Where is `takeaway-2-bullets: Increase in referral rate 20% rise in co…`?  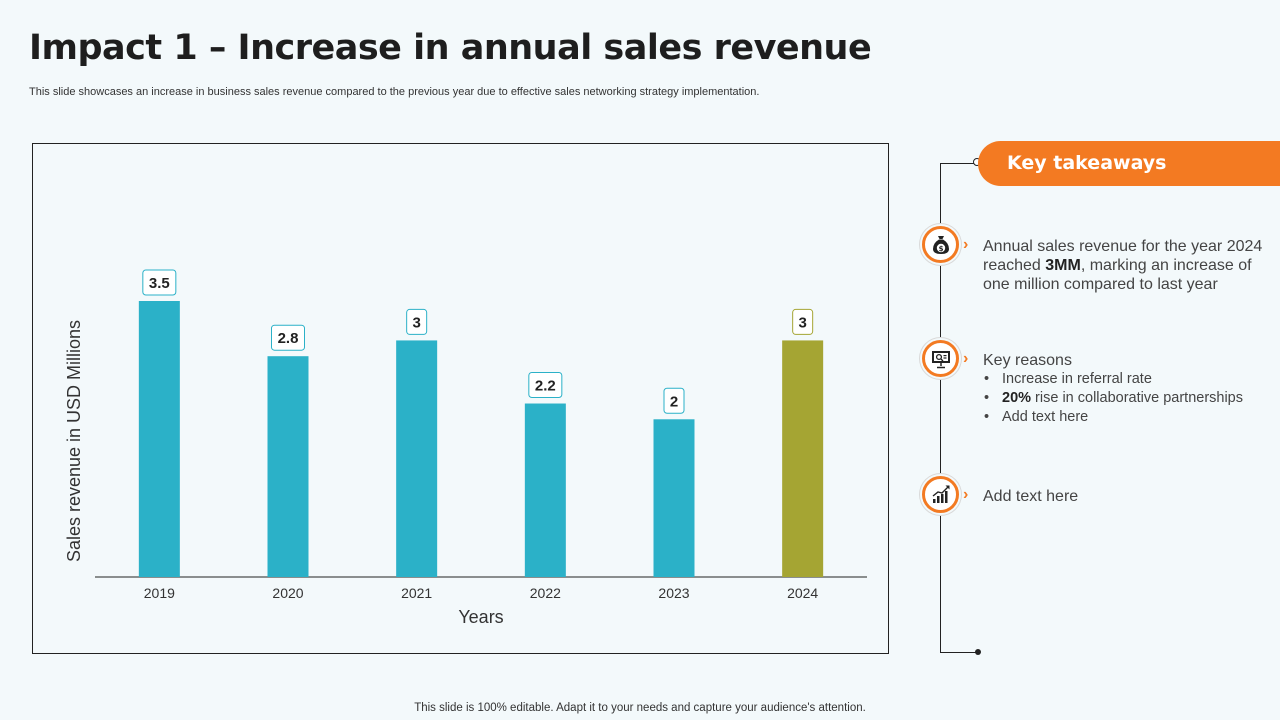
takeaway-2-bullets: Increase in referral rate 20% rise in co… is located at coordinates (1123, 398).